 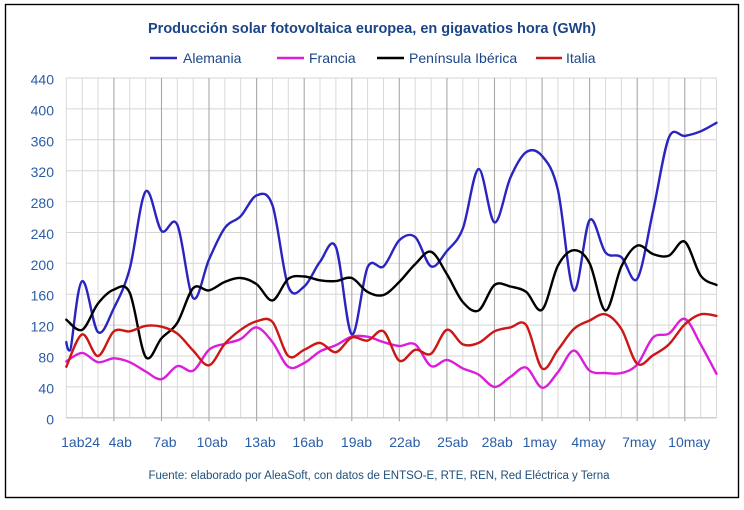 I want to click on svg-text: 0, so click(x=50, y=419).